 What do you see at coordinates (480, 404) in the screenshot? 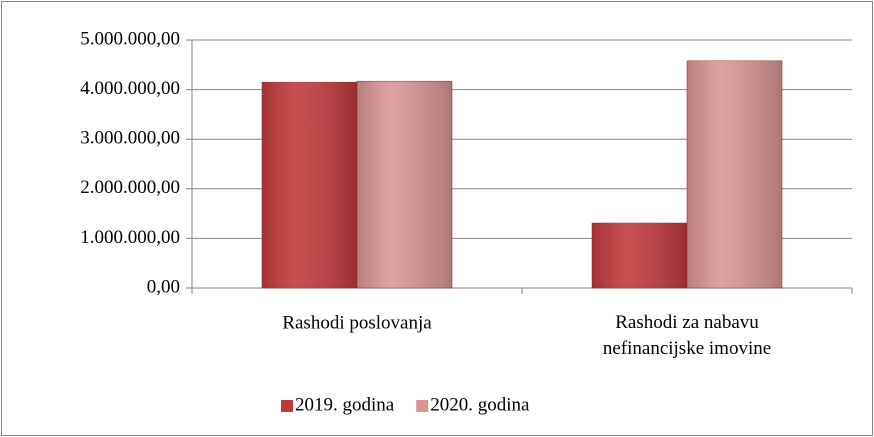
I see `legend-label: 2020. godina` at bounding box center [480, 404].